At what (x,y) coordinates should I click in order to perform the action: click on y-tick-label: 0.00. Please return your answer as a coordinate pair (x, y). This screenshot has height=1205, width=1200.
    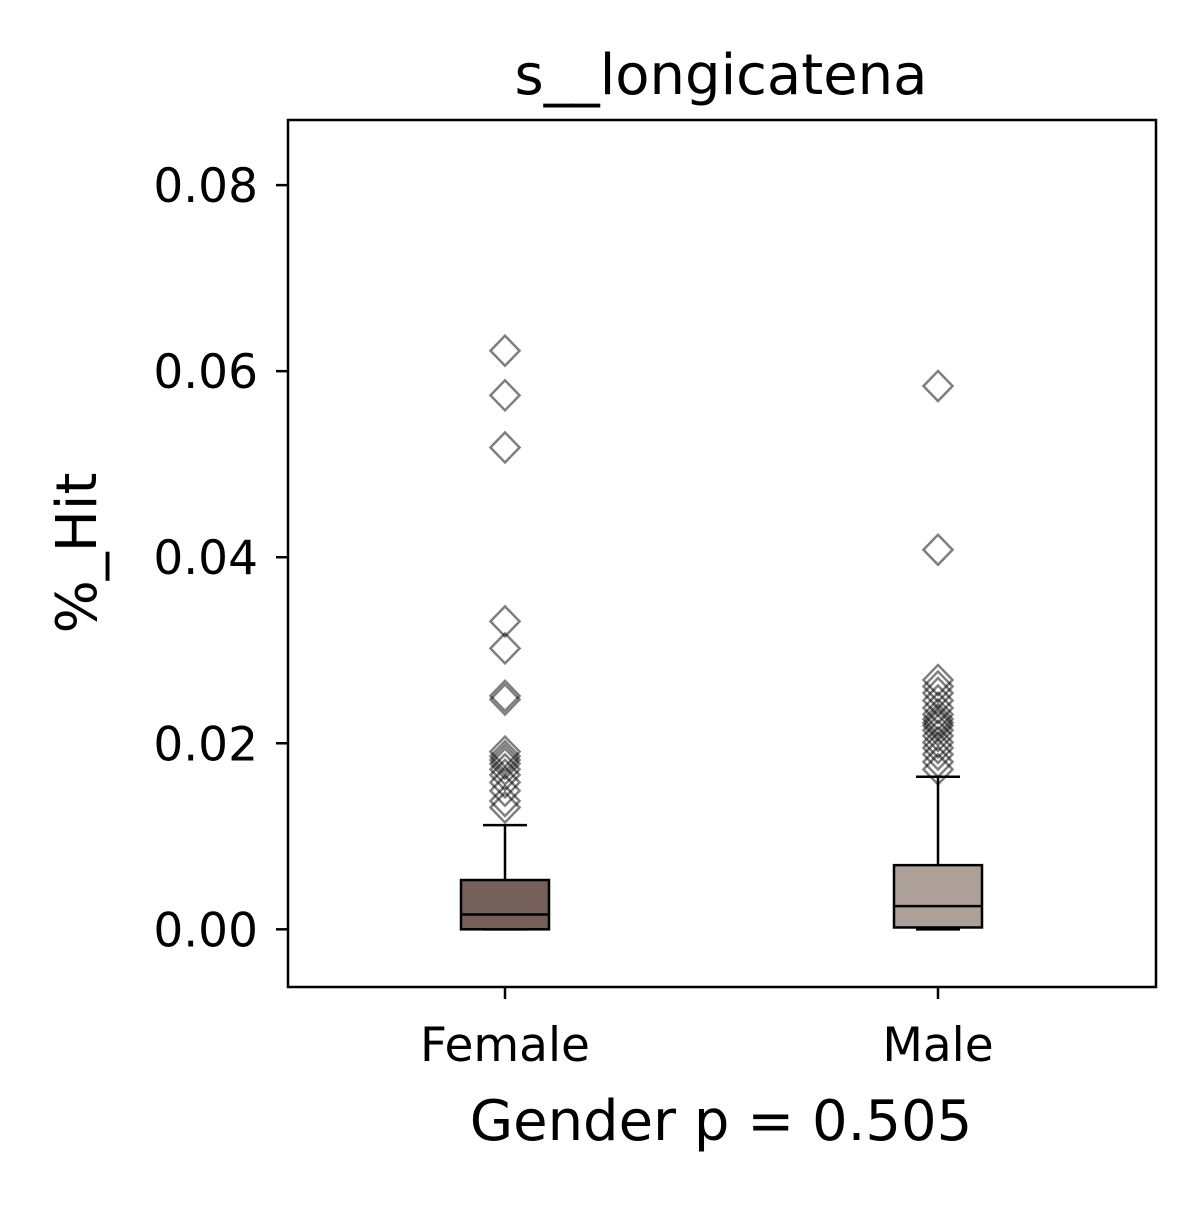
    Looking at the image, I should click on (205, 930).